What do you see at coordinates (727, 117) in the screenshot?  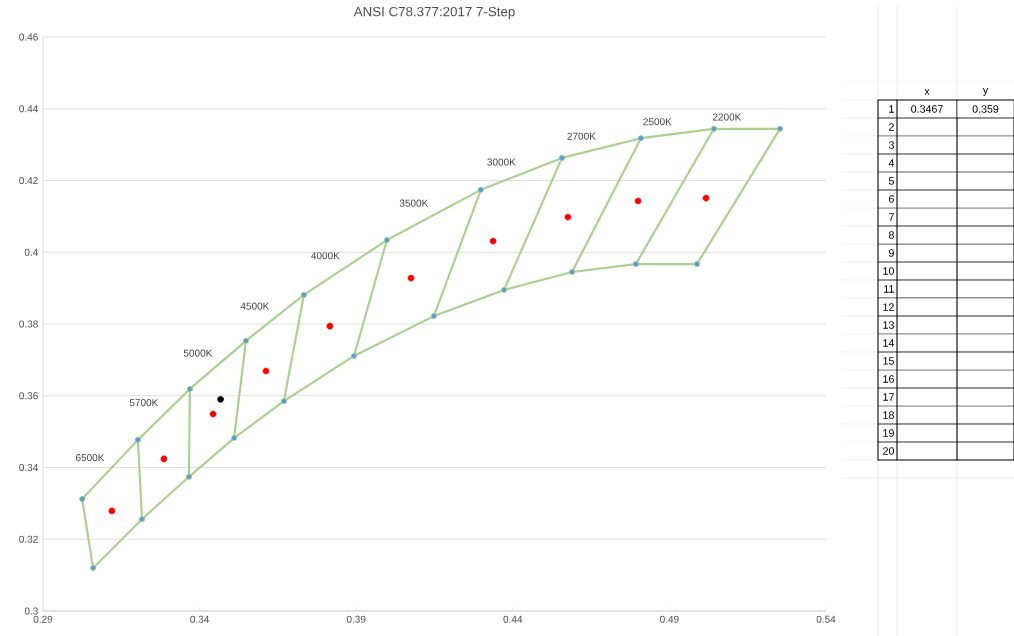 I see `annotation: 2200K` at bounding box center [727, 117].